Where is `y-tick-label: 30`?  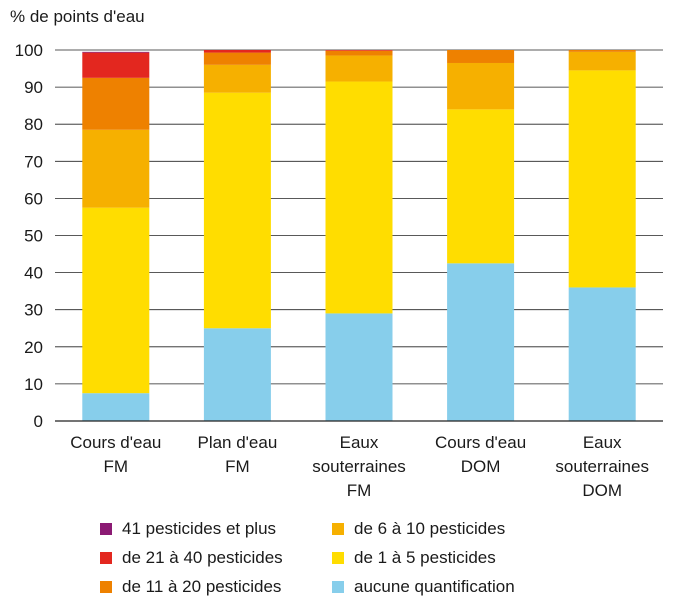
y-tick-label: 30 is located at coordinates (33, 310).